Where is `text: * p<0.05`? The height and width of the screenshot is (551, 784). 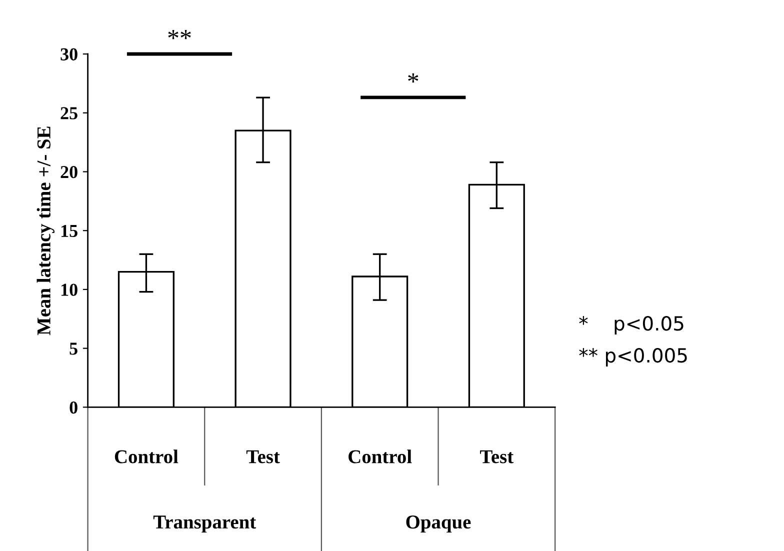 text: * p<0.05 is located at coordinates (631, 325).